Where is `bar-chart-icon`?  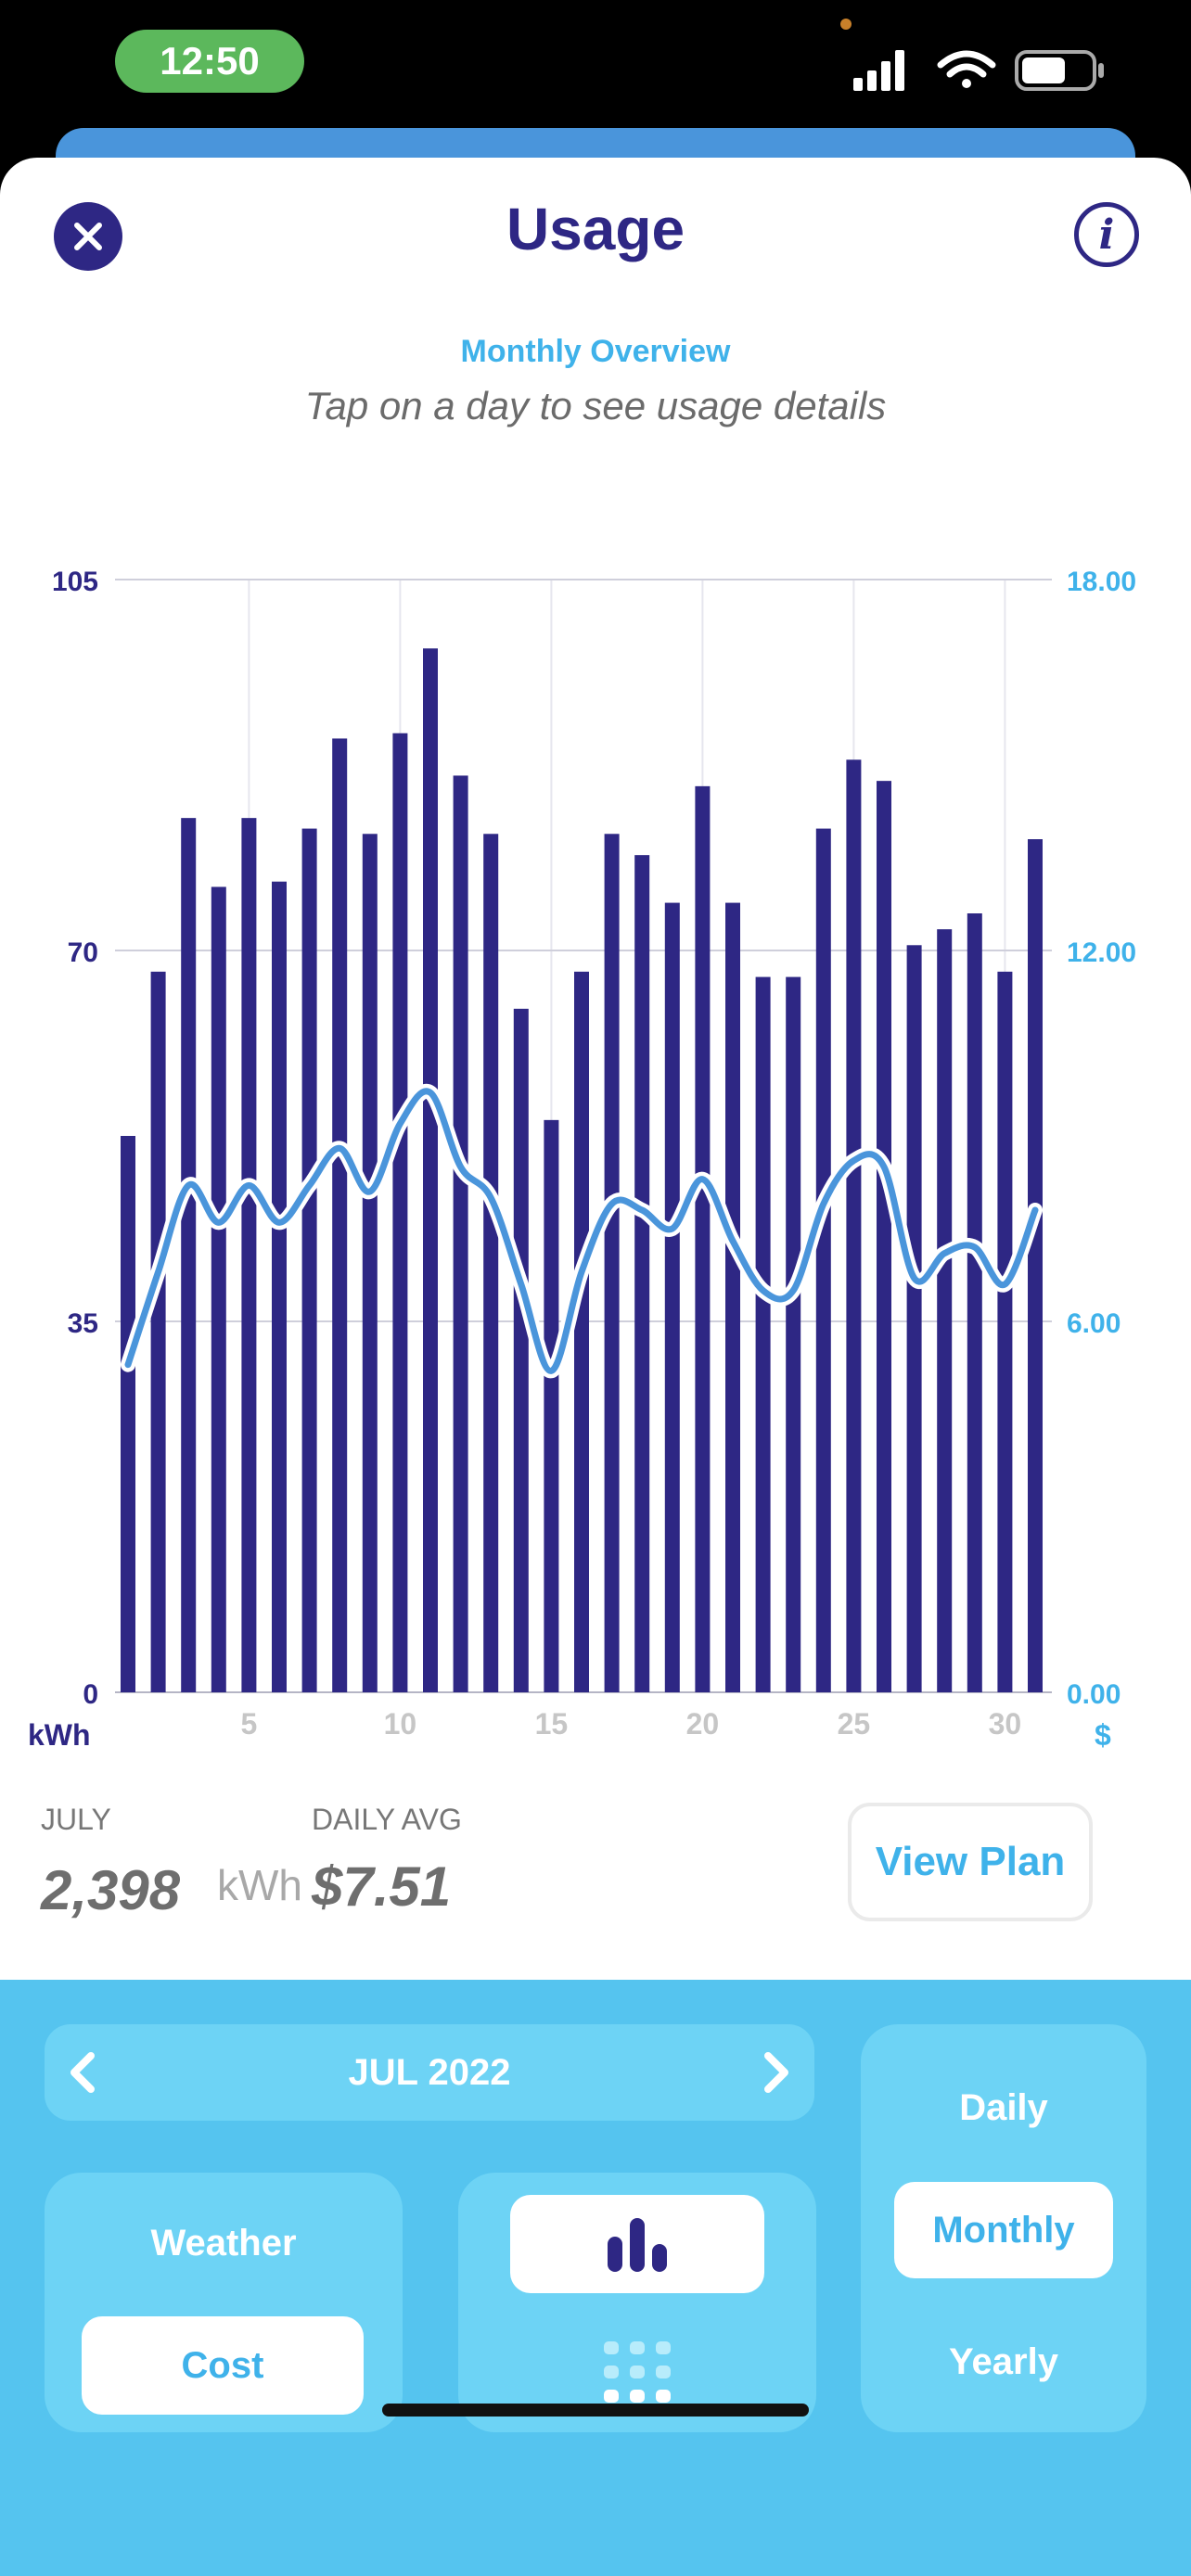
bar-chart-icon is located at coordinates (637, 2245).